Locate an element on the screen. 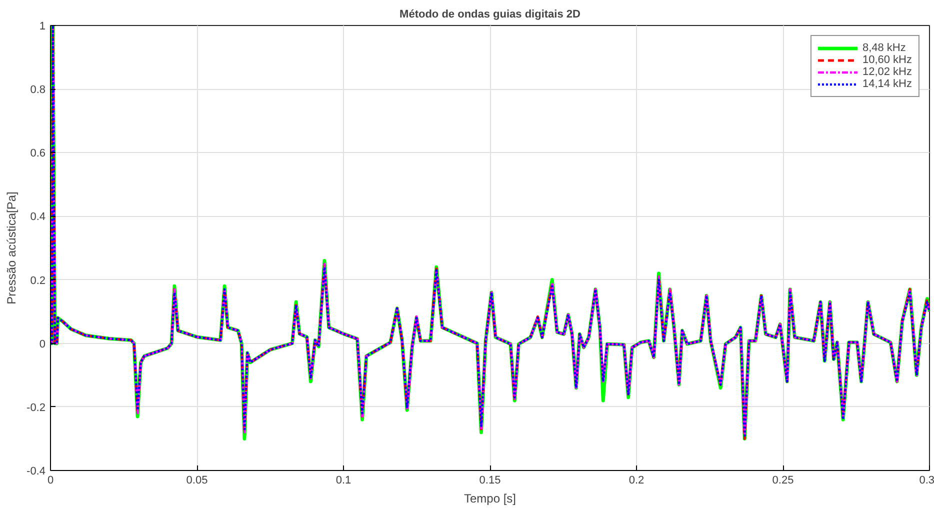  y-tick-label: 0.6 is located at coordinates (38, 154).